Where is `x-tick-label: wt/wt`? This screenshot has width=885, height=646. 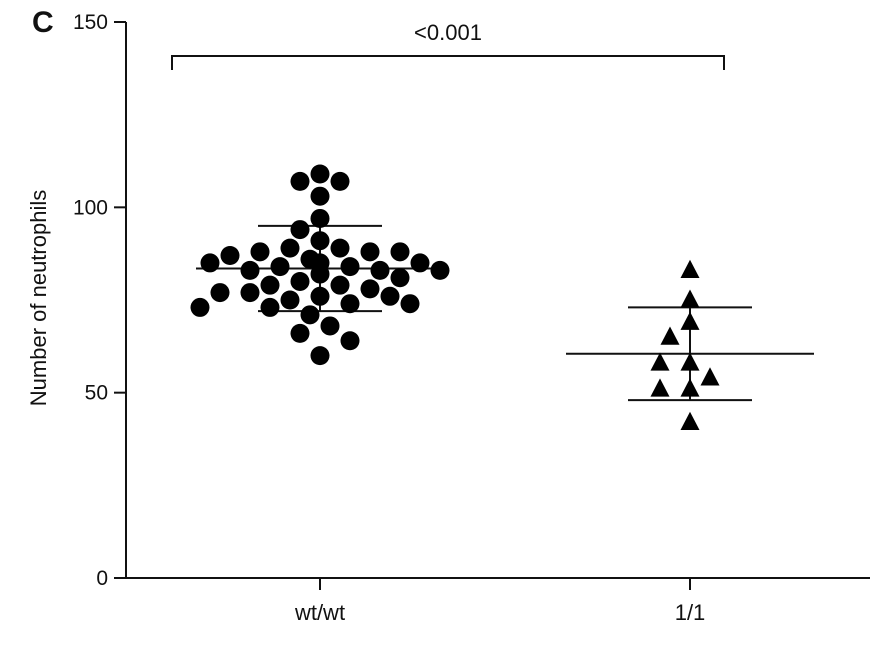 x-tick-label: wt/wt is located at coordinates (319, 612).